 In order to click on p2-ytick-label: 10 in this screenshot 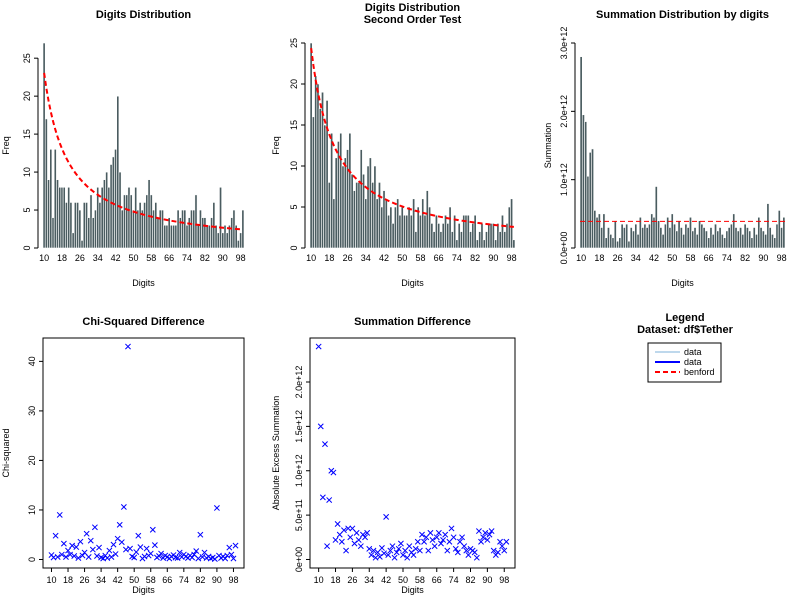, I will do `click(294, 166)`.